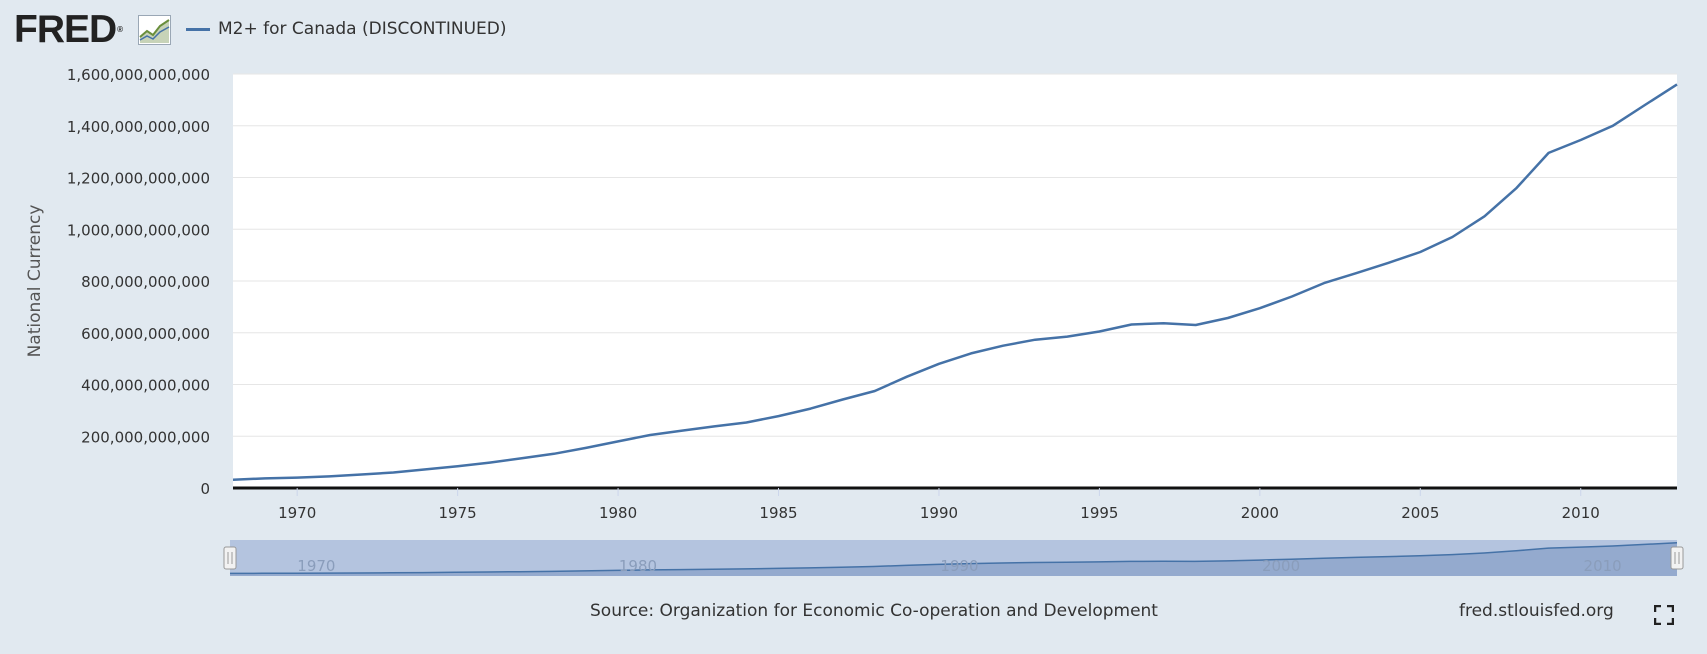  Describe the element at coordinates (120, 29) in the screenshot. I see `logo-registered-mark: ®` at that location.